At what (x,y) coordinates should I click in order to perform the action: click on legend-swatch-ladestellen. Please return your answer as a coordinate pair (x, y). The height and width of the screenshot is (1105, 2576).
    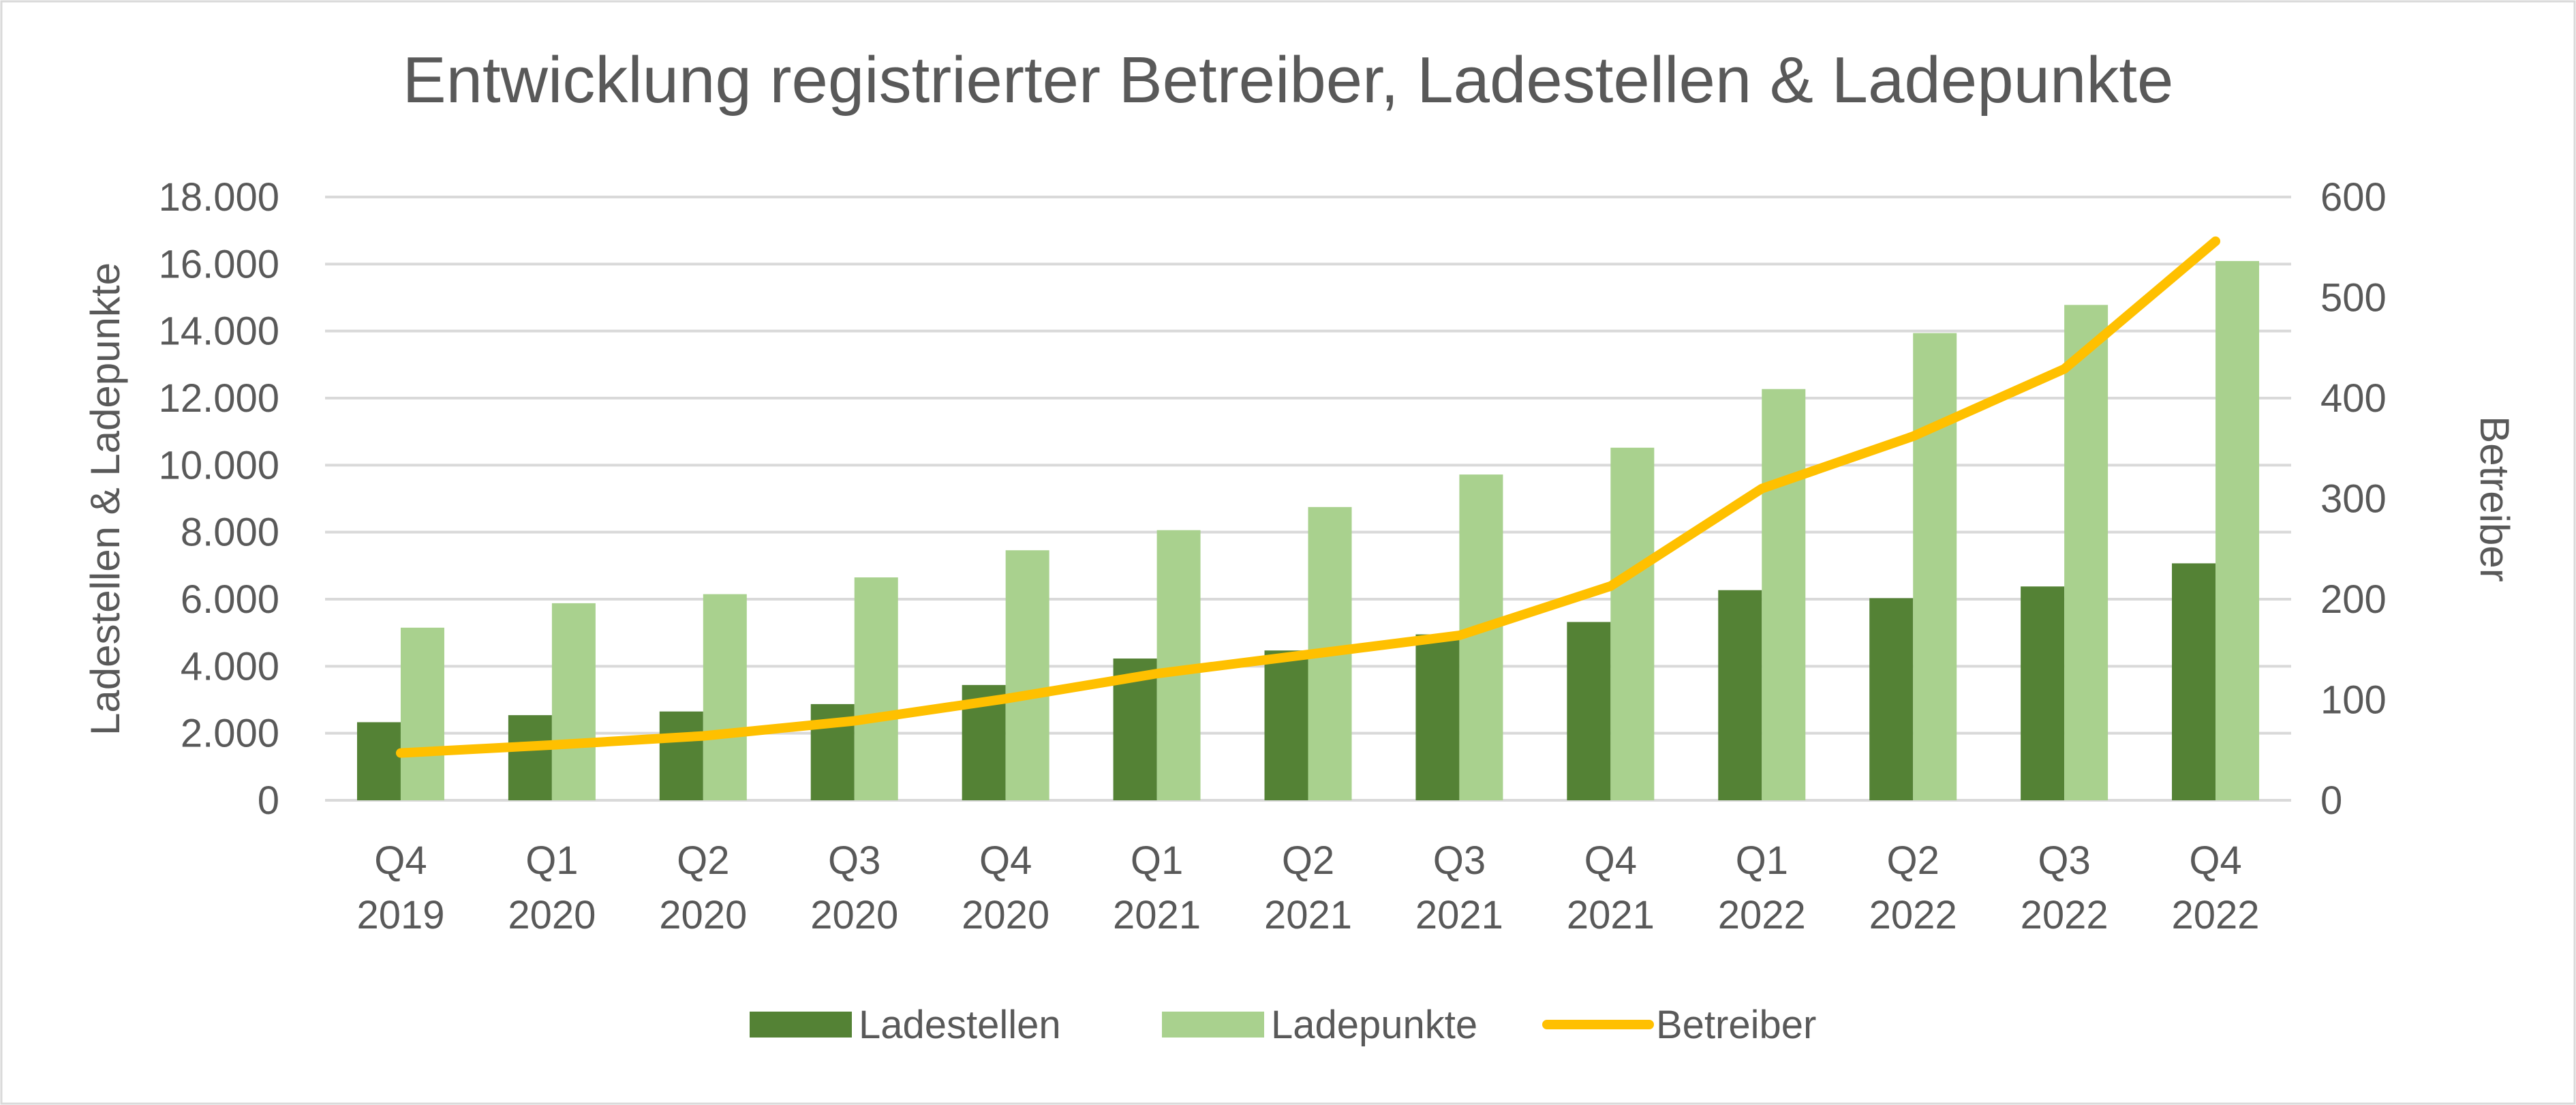
    Looking at the image, I should click on (801, 1025).